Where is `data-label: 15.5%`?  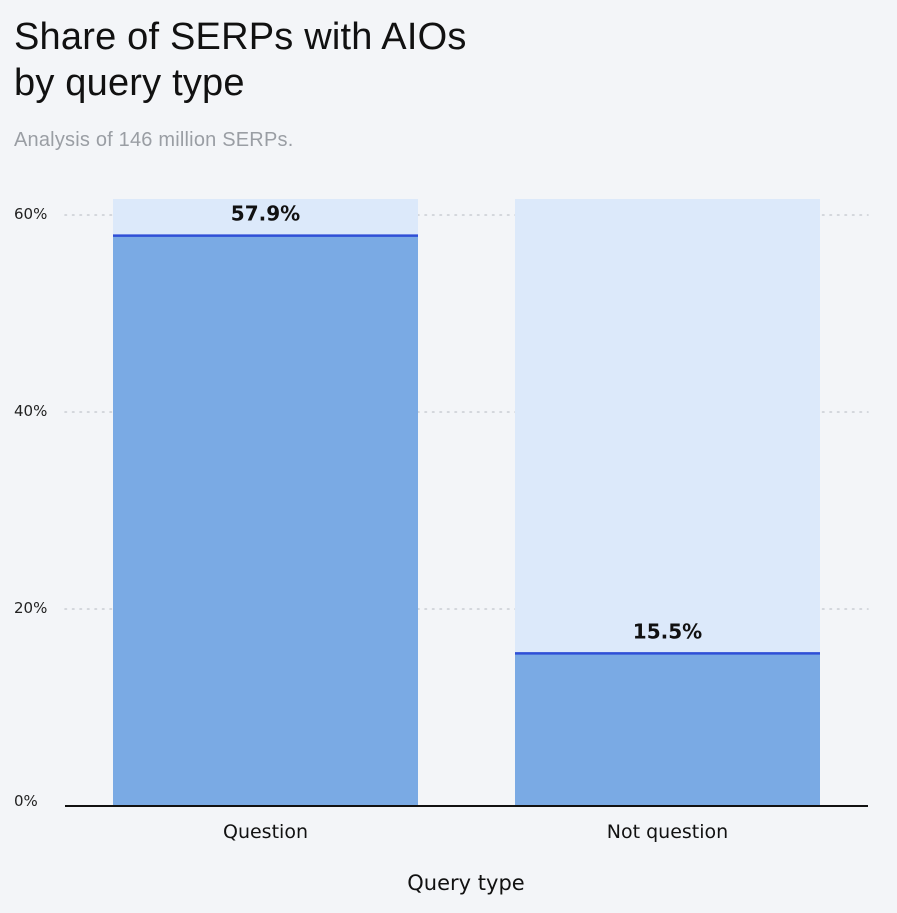
data-label: 15.5% is located at coordinates (667, 631).